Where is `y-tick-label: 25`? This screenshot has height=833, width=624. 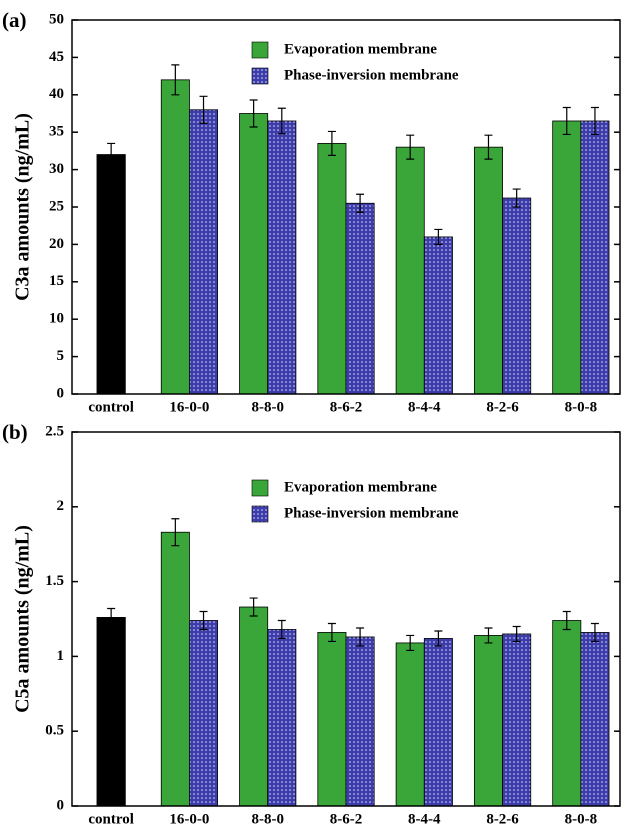 y-tick-label: 25 is located at coordinates (56, 206).